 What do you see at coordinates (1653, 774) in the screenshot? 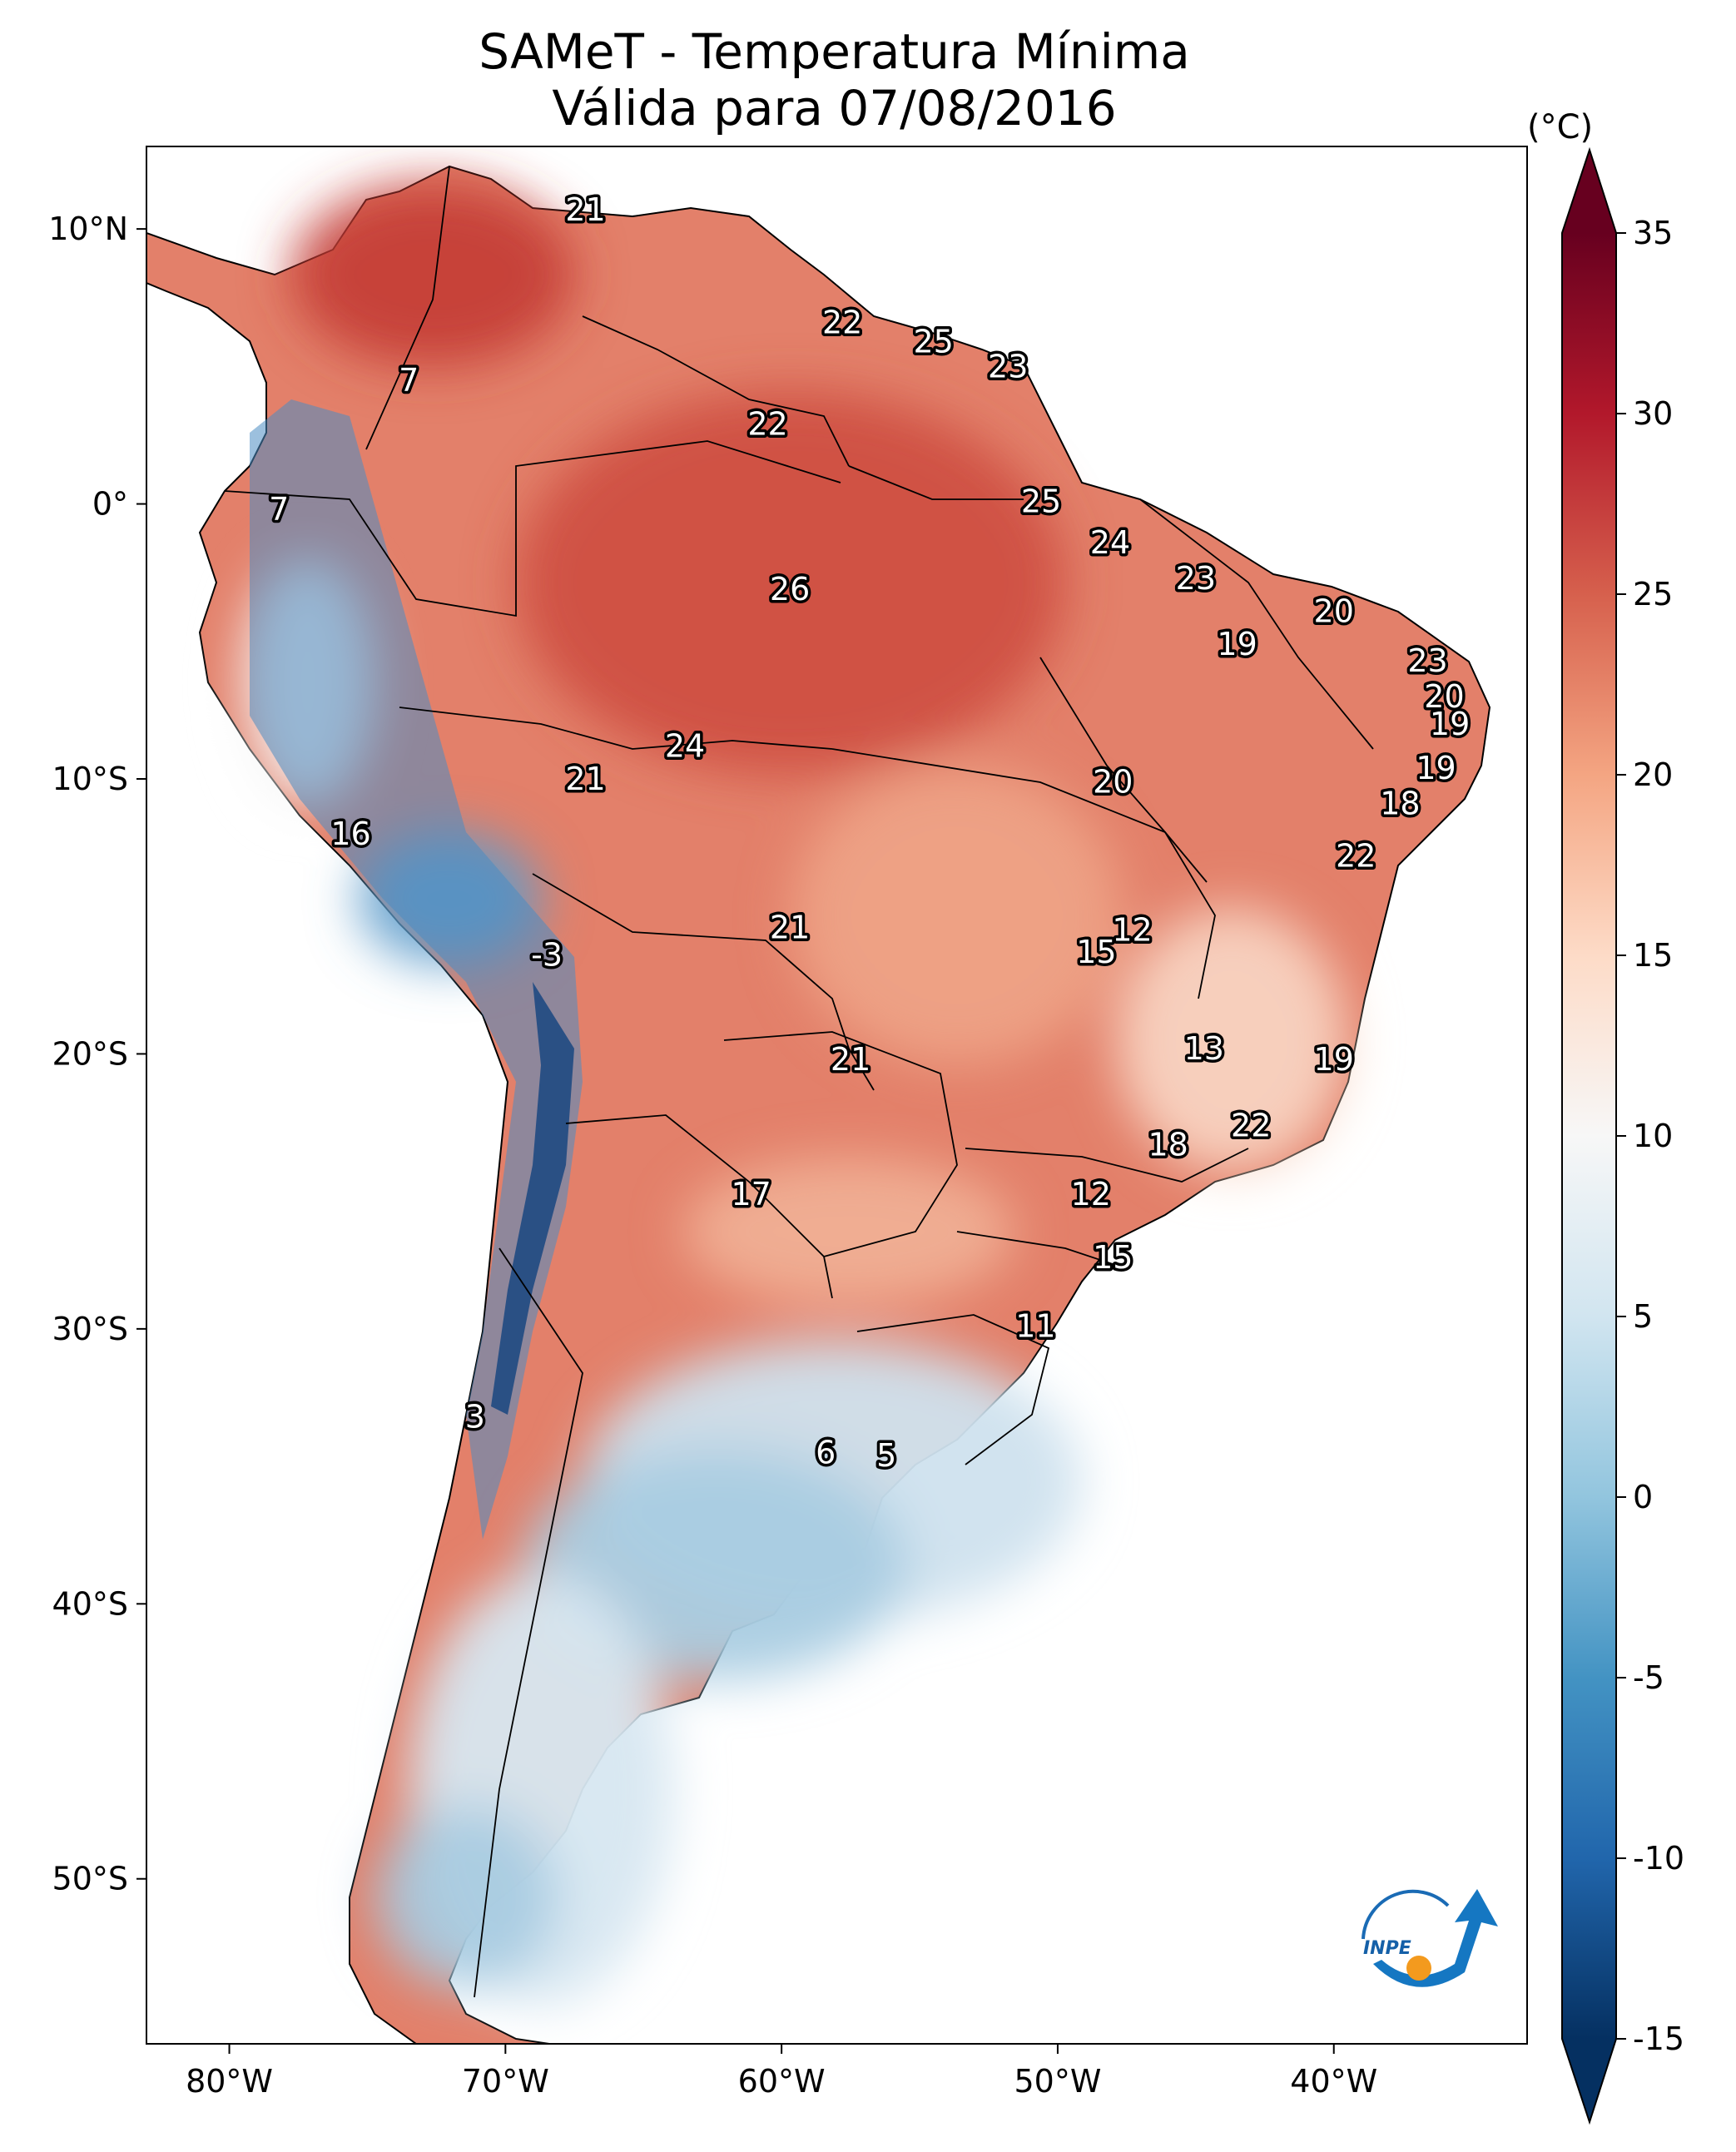
I see `colorbar-tick-label: 20` at bounding box center [1653, 774].